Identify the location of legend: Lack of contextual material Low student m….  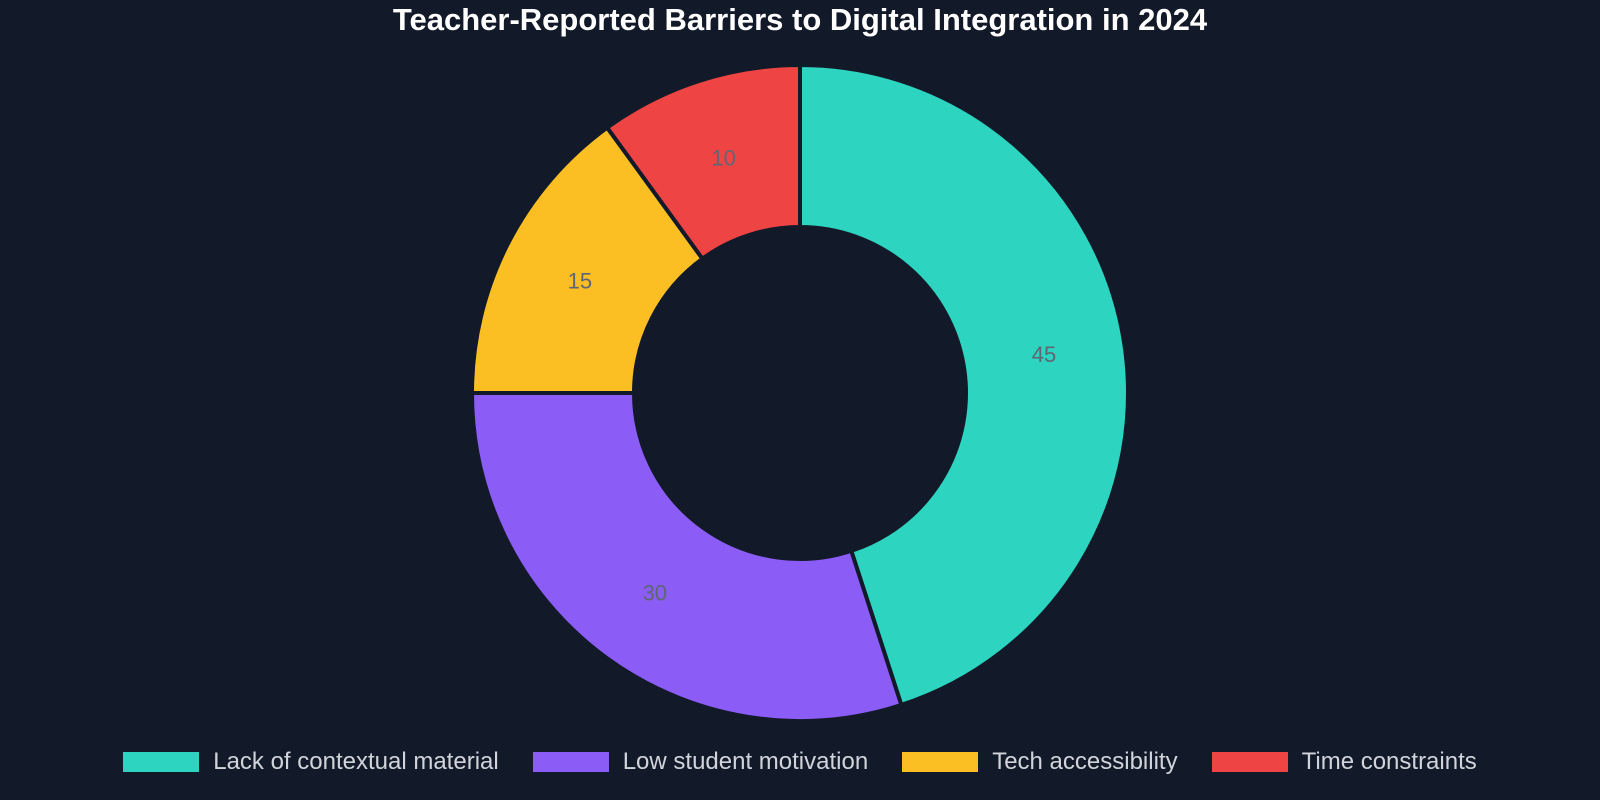
(800, 762).